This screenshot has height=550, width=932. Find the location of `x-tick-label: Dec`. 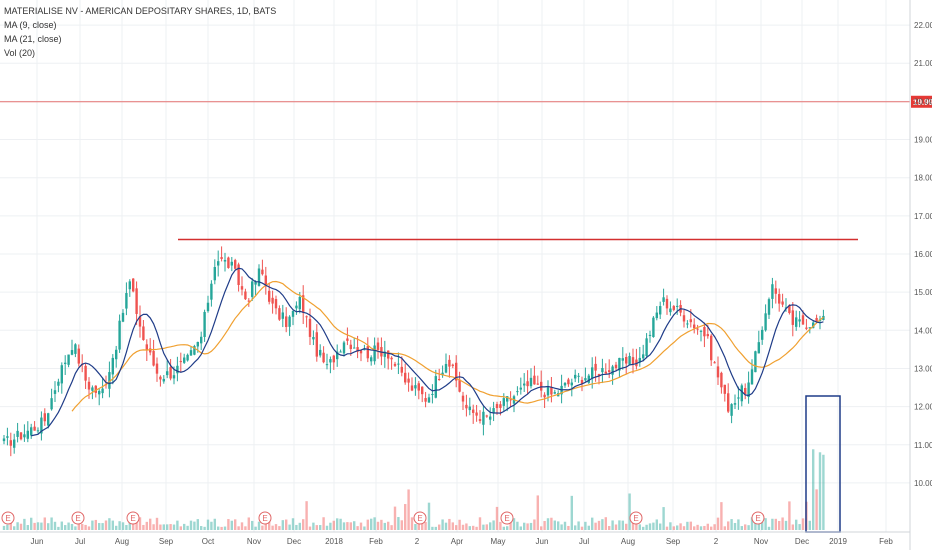

x-tick-label: Dec is located at coordinates (802, 541).